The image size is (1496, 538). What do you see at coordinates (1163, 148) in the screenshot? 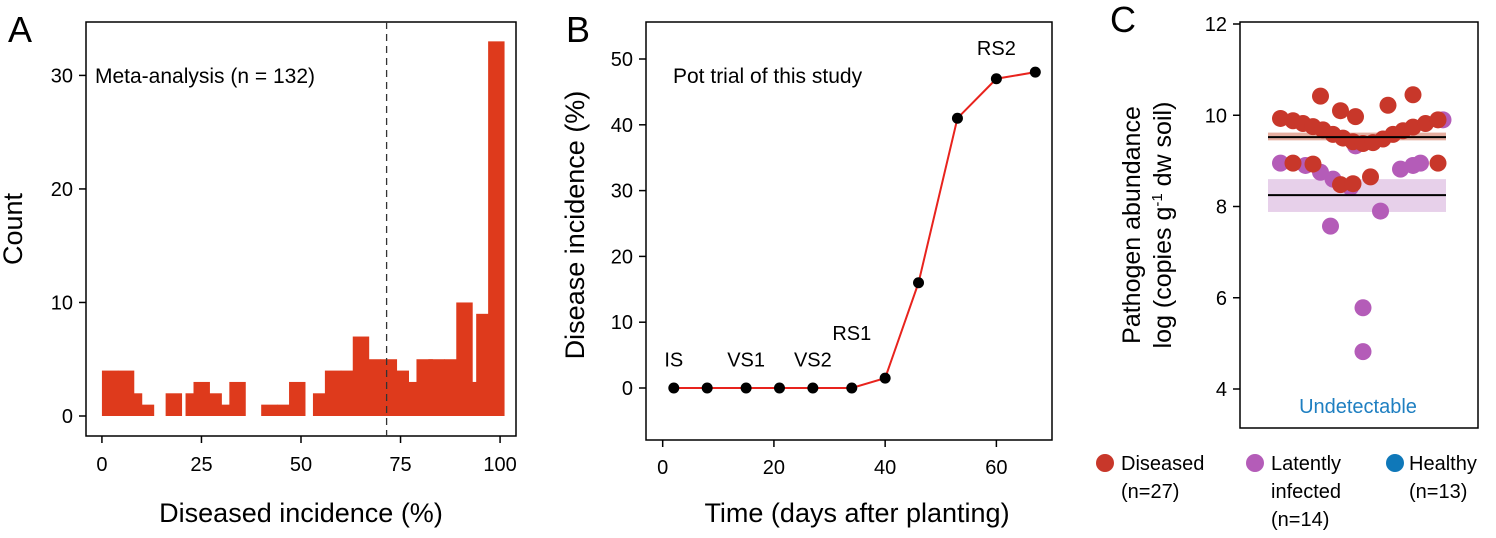
I see `y-label-part-b: dw soil)` at bounding box center [1163, 148].